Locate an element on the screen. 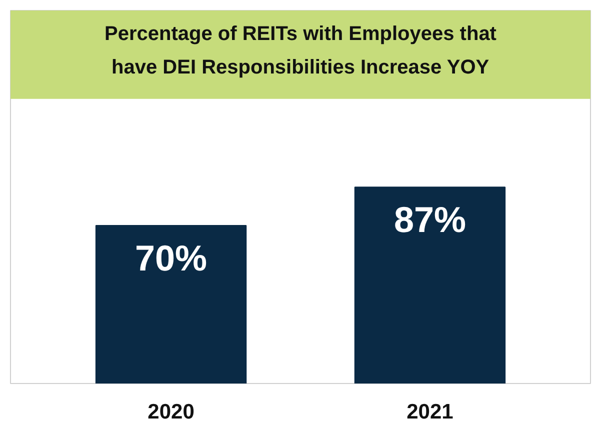 The image size is (602, 423). data-label: 70% is located at coordinates (171, 258).